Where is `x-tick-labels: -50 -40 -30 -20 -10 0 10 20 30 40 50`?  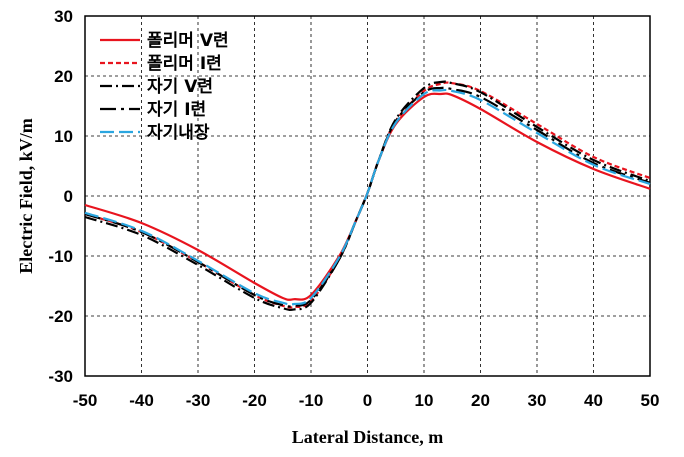
x-tick-labels: -50 -40 -30 -20 -10 0 10 20 30 40 50 is located at coordinates (366, 400).